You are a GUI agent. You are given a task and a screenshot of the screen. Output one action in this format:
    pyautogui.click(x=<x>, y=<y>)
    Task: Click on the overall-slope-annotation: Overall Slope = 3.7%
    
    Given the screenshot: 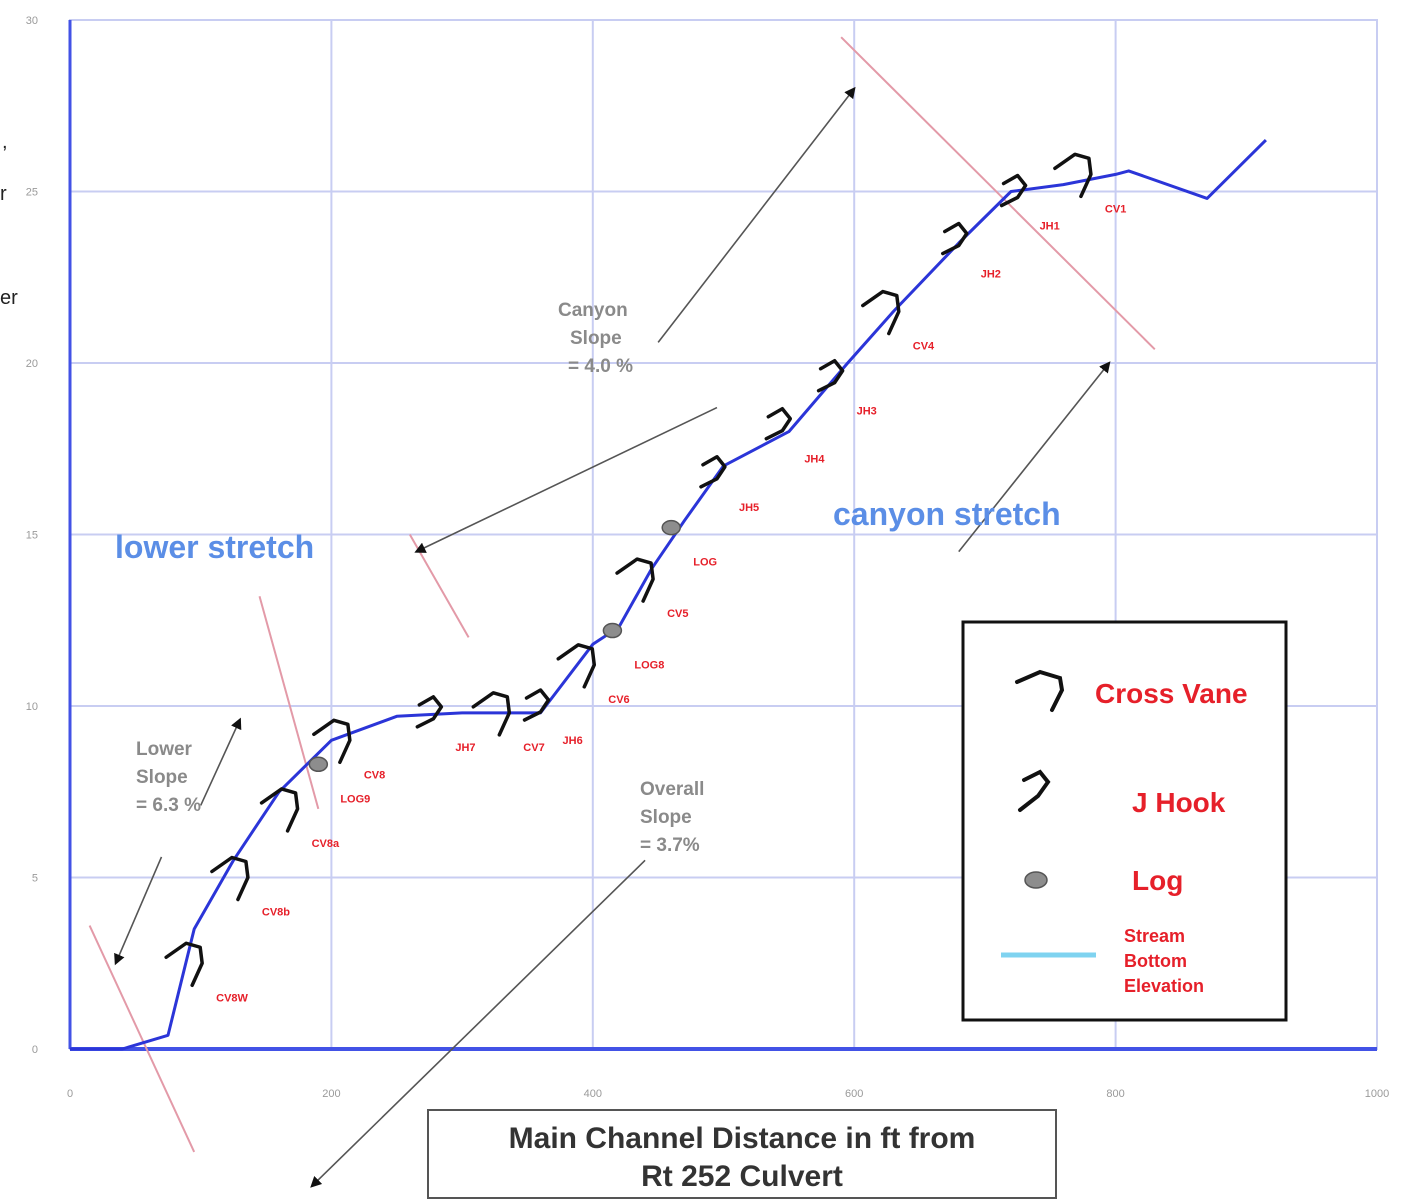 What is the action you would take?
    pyautogui.click(x=672, y=817)
    